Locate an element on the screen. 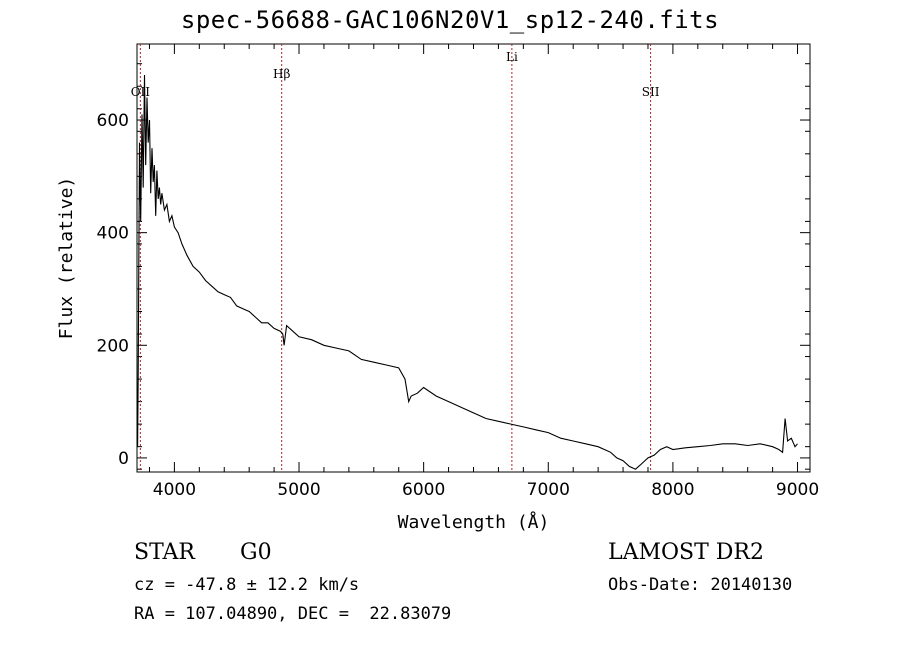  y-tick-label: 0 is located at coordinates (123, 459).